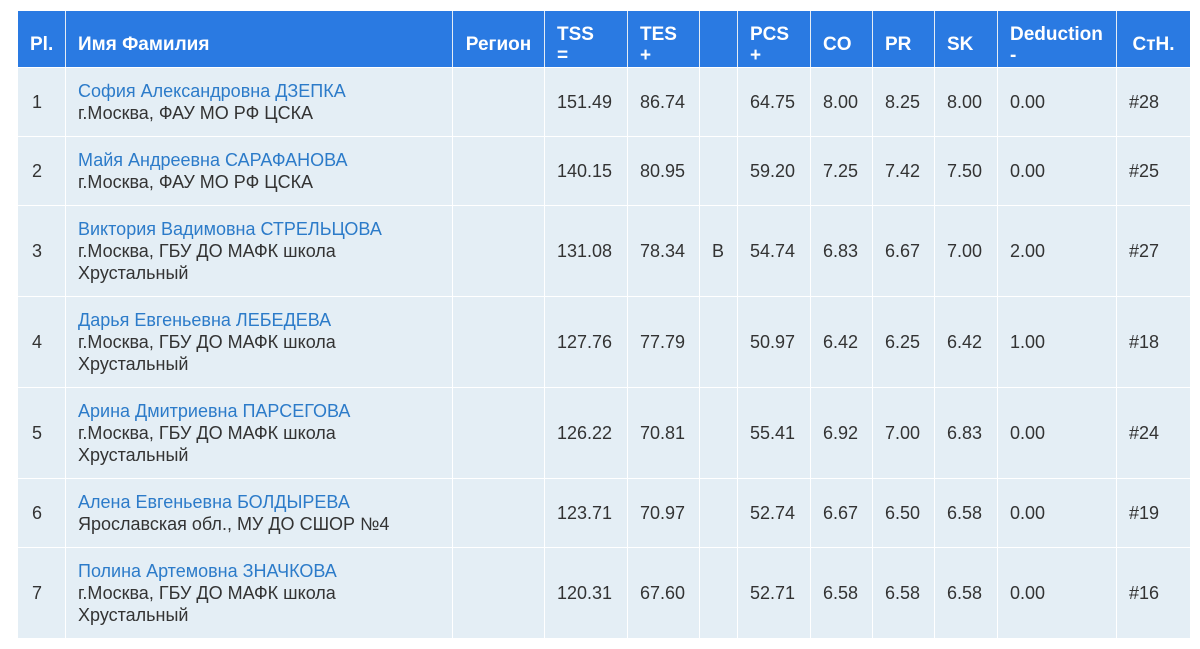  What do you see at coordinates (213, 160) in the screenshot?
I see `athlete-name-link: Майя Андреевна САРАФАНОВА` at bounding box center [213, 160].